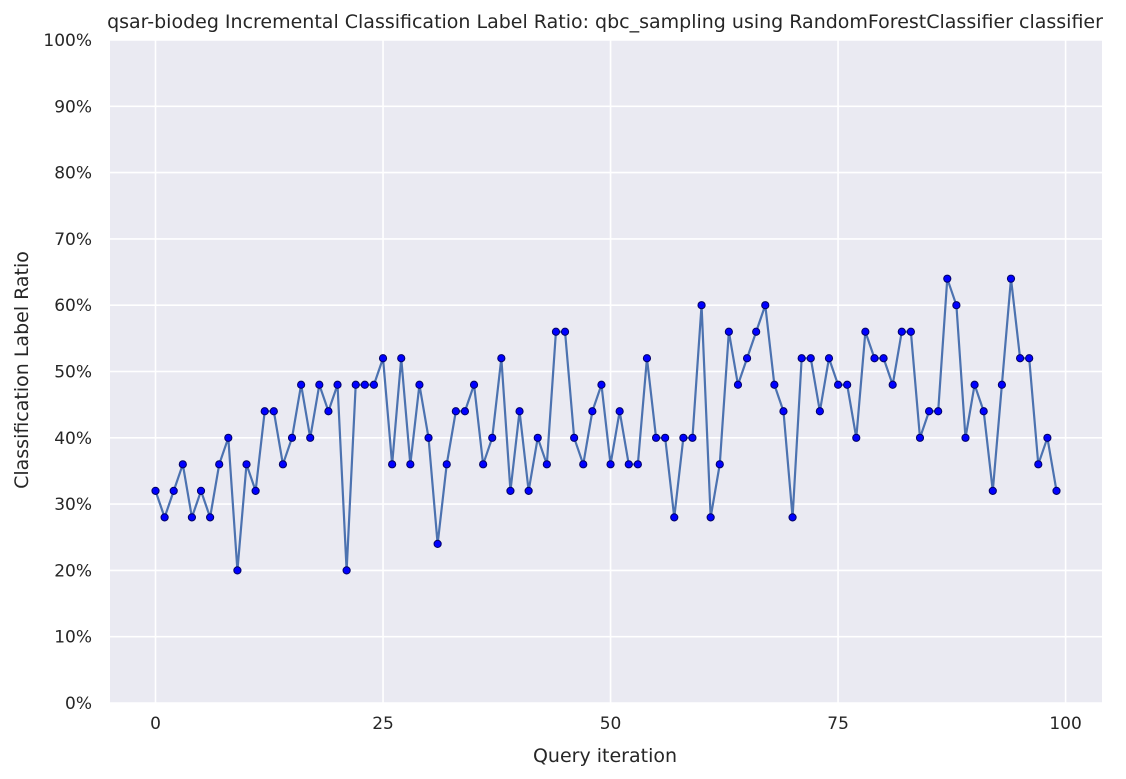  What do you see at coordinates (73, 373) in the screenshot?
I see `y-tick-label: 50%` at bounding box center [73, 373].